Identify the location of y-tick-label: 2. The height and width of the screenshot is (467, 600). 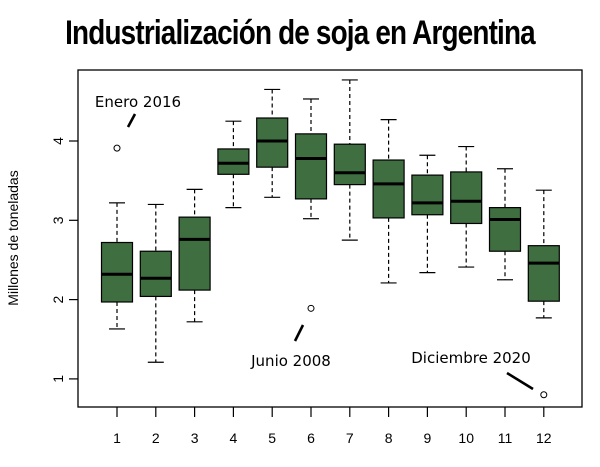
(58, 299).